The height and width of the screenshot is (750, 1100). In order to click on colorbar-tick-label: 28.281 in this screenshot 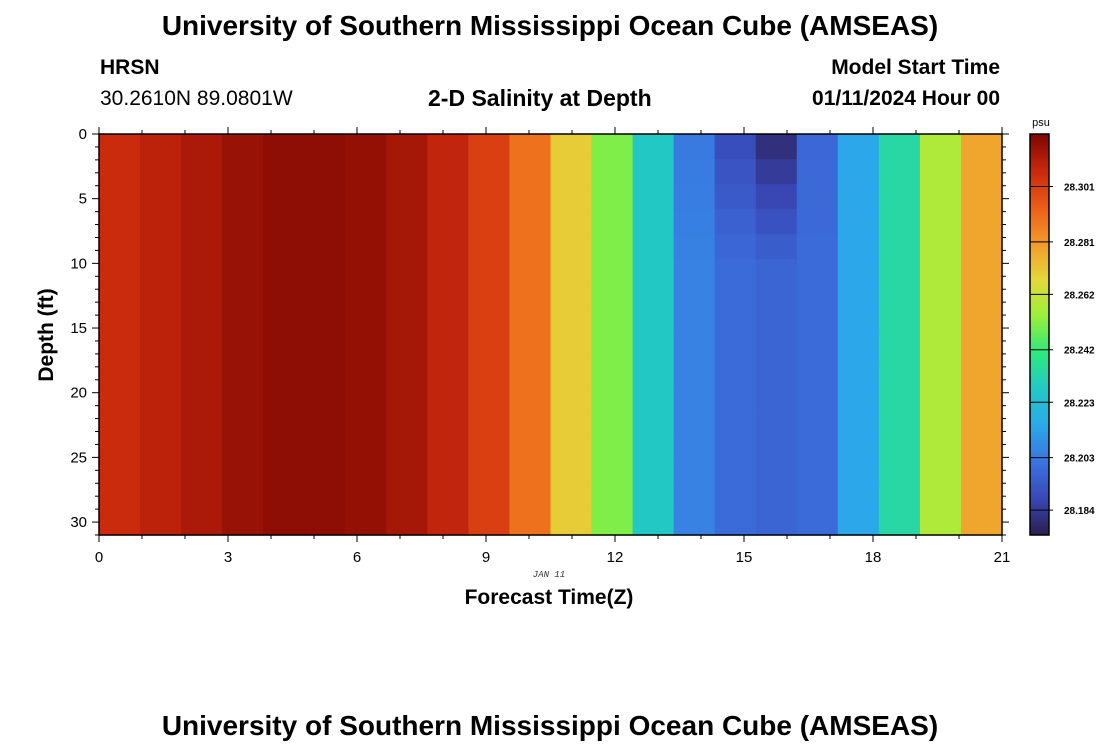, I will do `click(1079, 243)`.